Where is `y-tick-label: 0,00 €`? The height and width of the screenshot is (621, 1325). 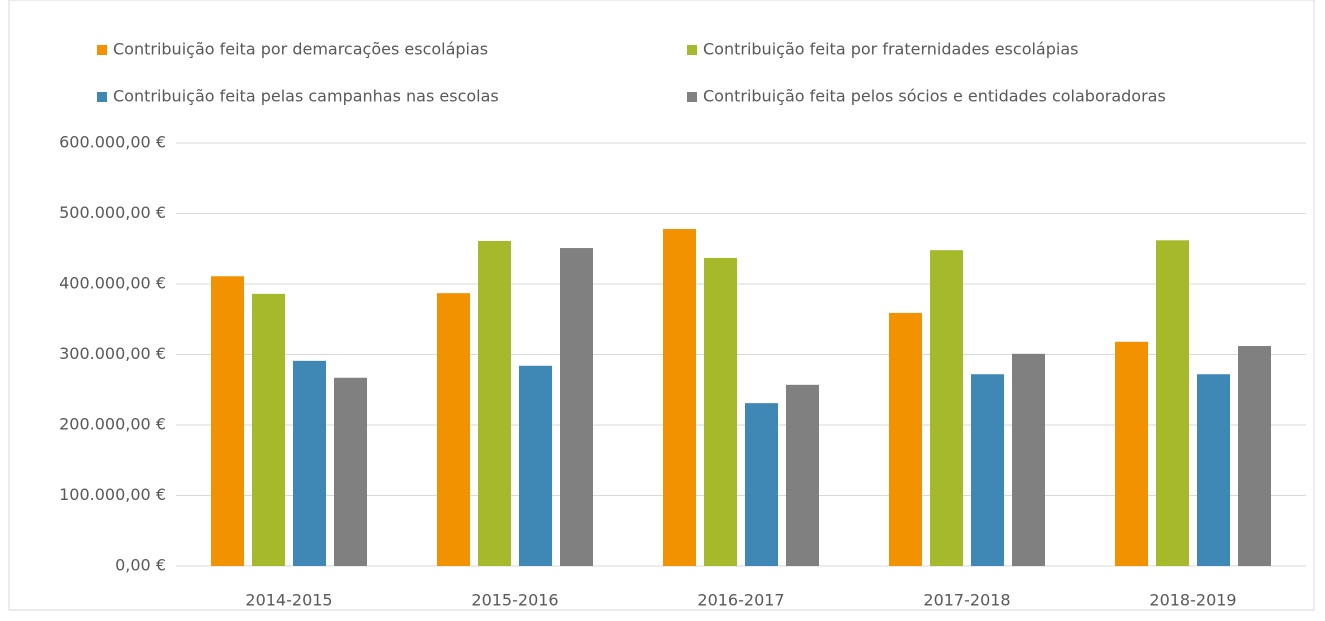 y-tick-label: 0,00 € is located at coordinates (140, 565).